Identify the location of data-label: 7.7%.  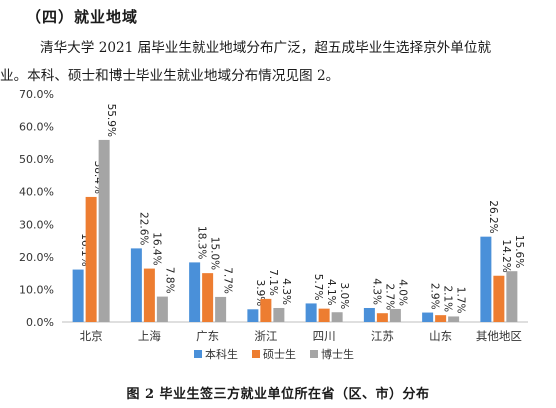
(228, 280).